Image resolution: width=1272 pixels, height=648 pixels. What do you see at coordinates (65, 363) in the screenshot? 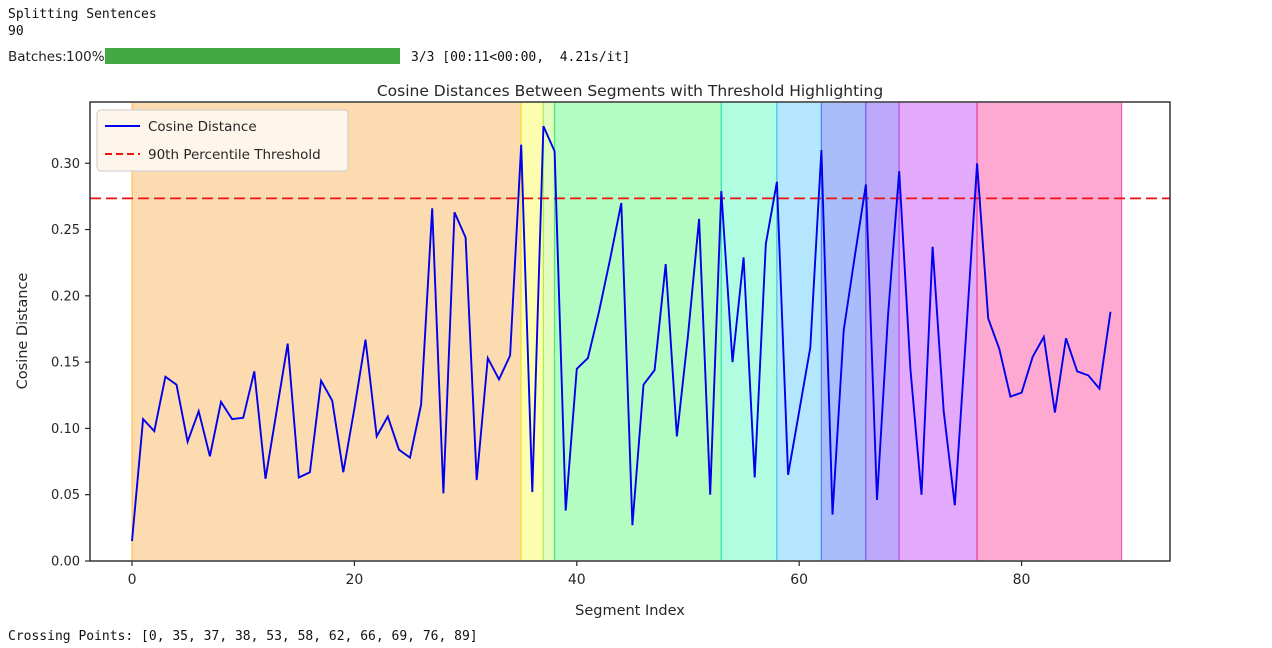
I see `y-tick-label: 0.15` at bounding box center [65, 363].